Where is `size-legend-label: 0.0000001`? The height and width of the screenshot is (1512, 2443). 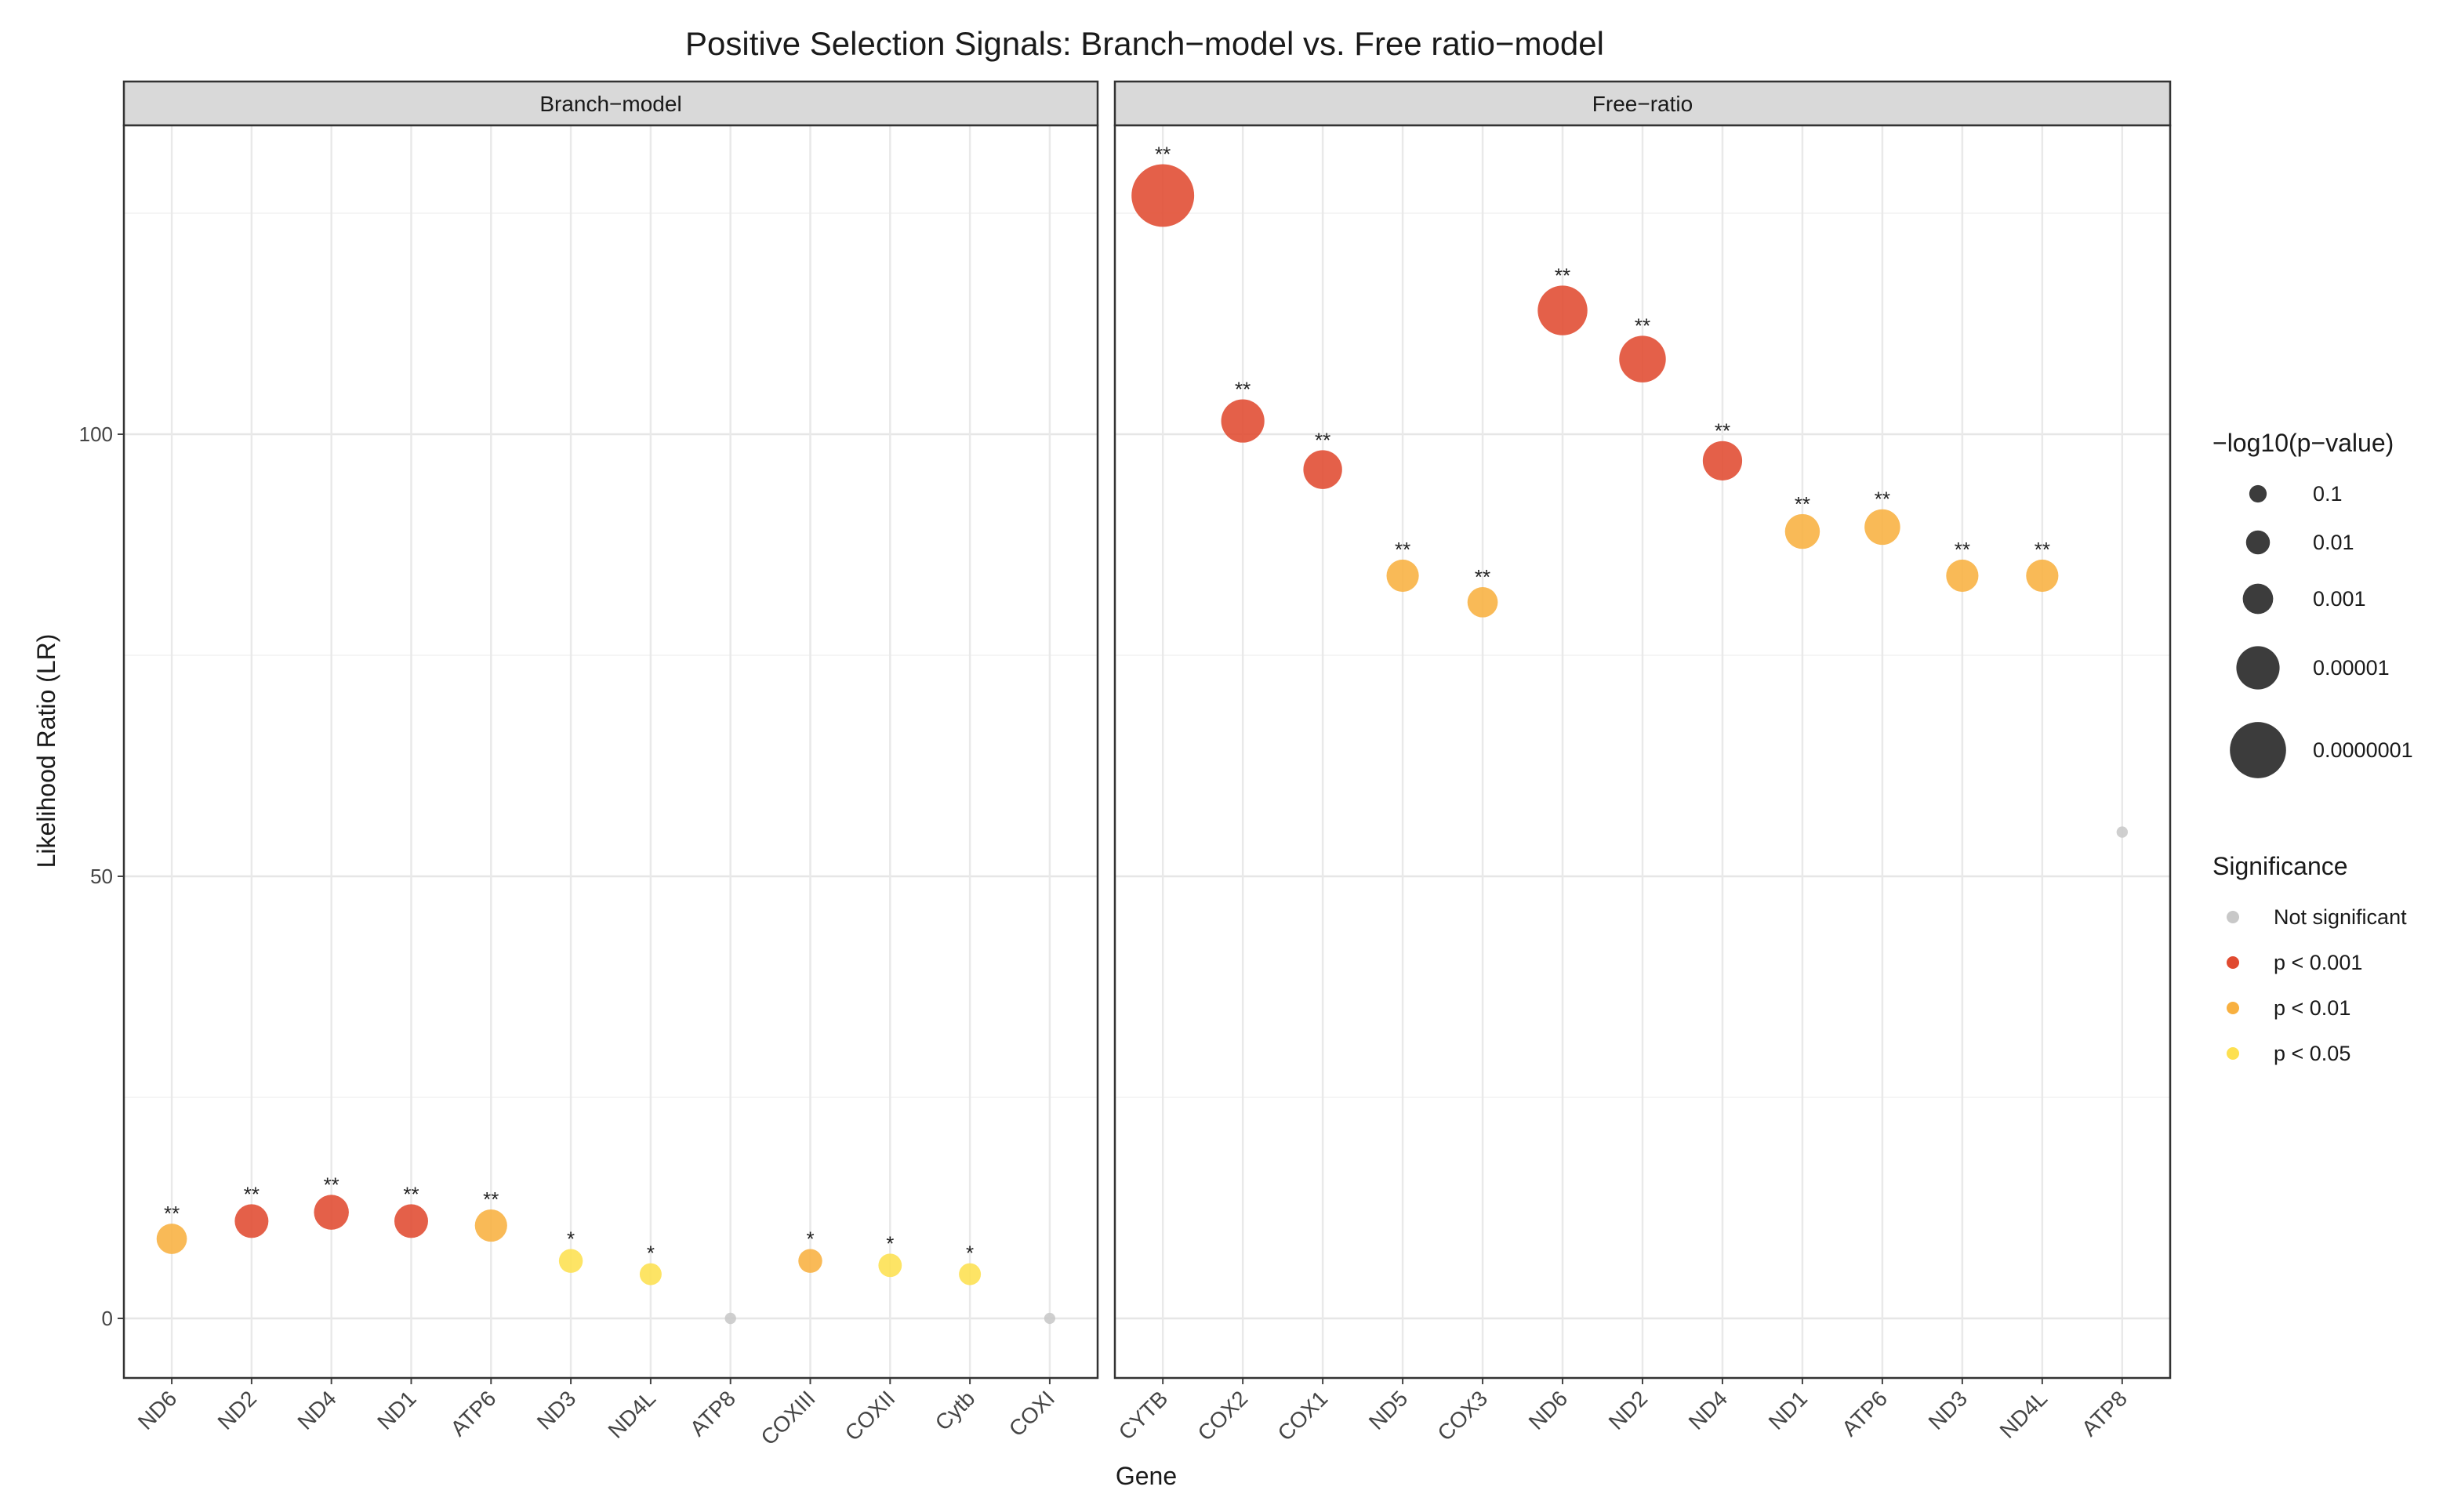
size-legend-label: 0.0000001 is located at coordinates (2363, 750).